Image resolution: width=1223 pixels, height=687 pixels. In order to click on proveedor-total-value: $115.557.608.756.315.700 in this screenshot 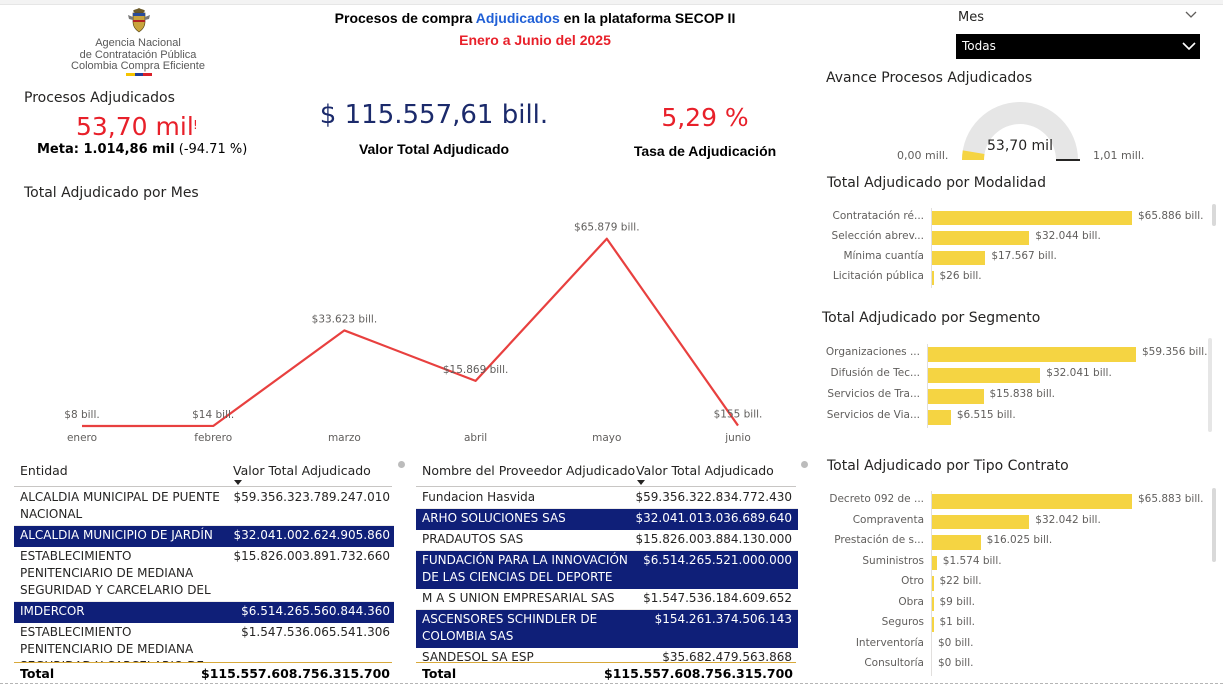, I will do `click(698, 673)`.